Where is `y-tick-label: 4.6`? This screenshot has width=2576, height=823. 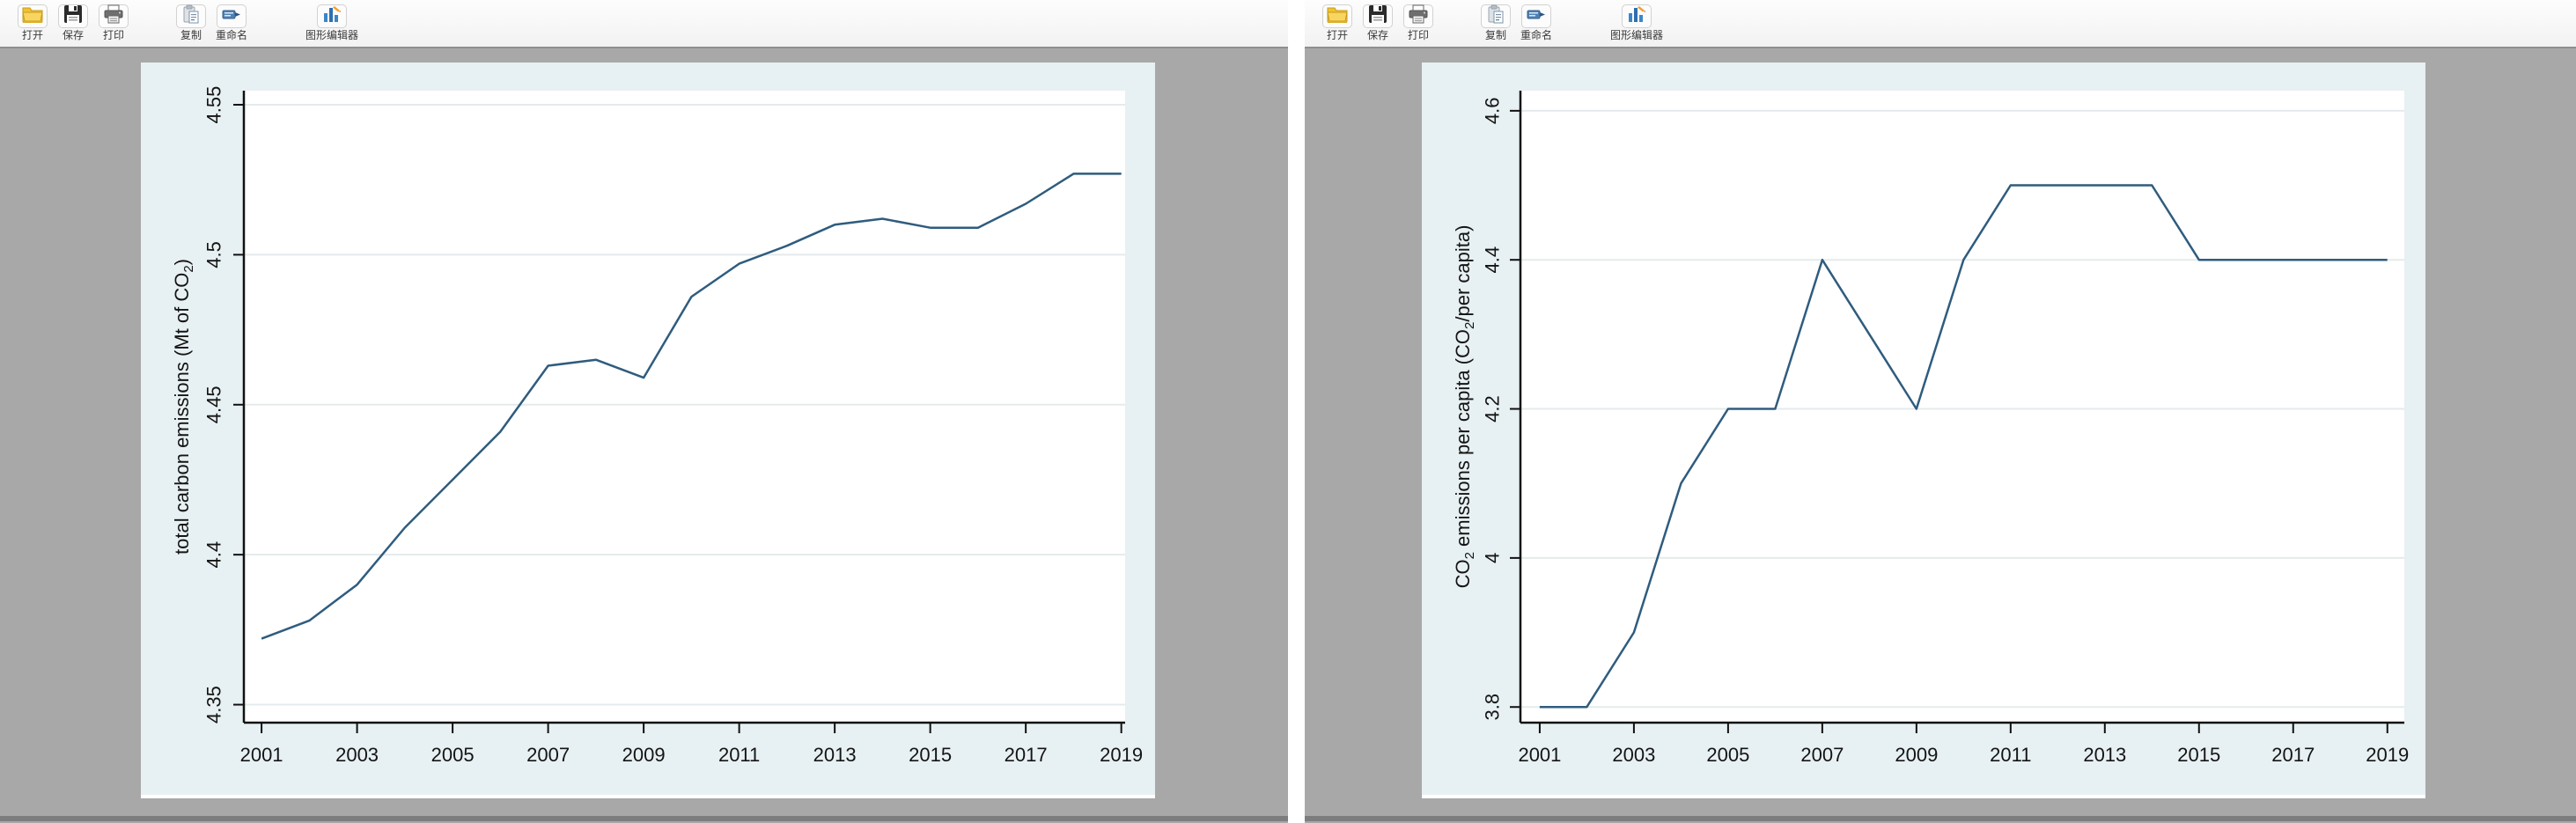
y-tick-label: 4.6 is located at coordinates (1493, 112).